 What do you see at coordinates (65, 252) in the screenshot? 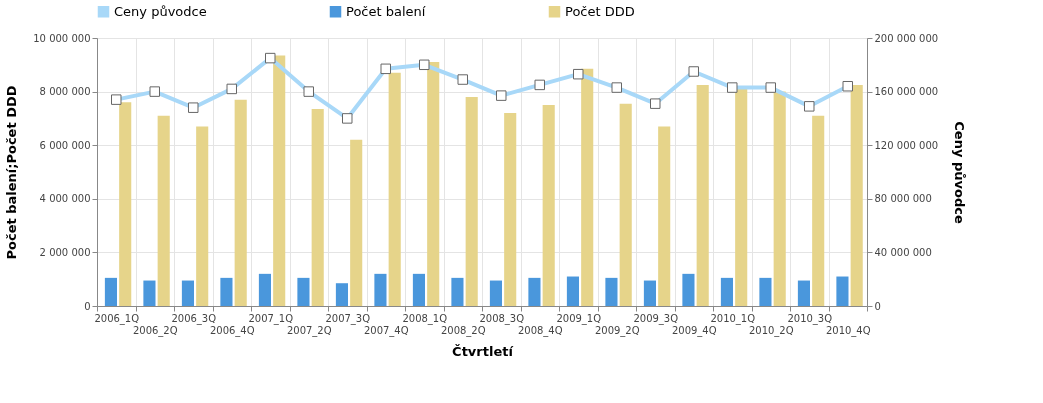
I see `y-tick-label: 2 000 000` at bounding box center [65, 252].